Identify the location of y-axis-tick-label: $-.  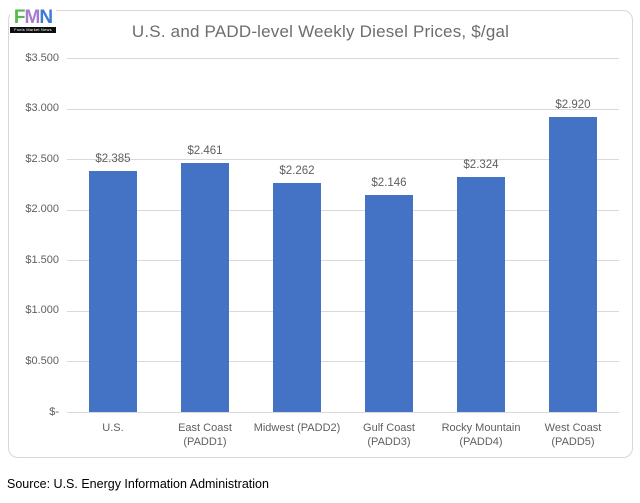
(54, 411).